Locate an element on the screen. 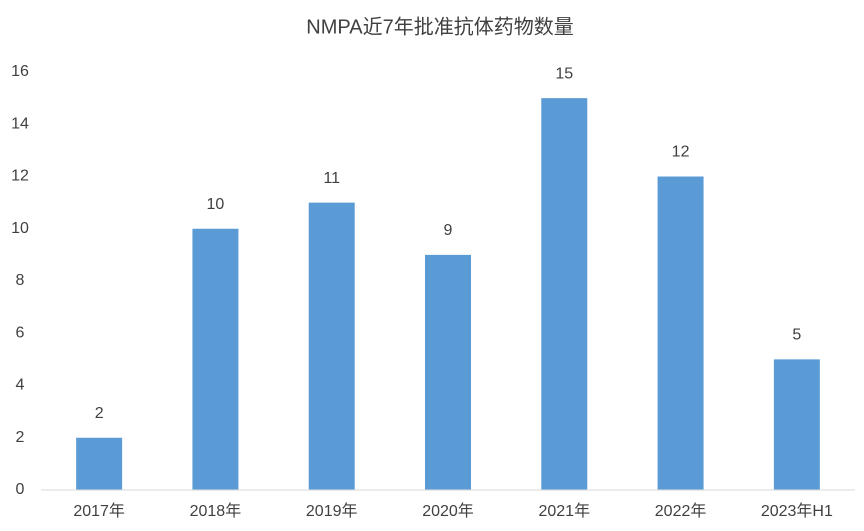  x-tick-label: 2020年 is located at coordinates (448, 511).